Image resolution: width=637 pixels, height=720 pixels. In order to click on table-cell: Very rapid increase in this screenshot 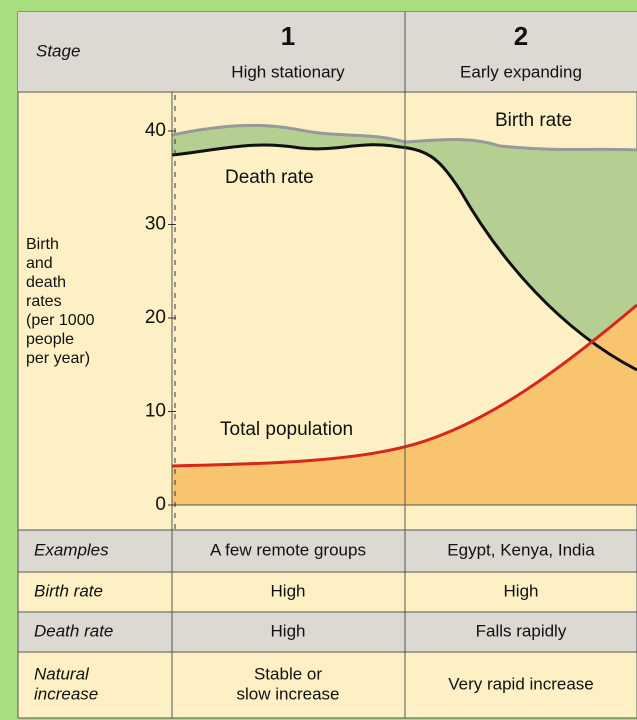, I will do `click(521, 683)`.